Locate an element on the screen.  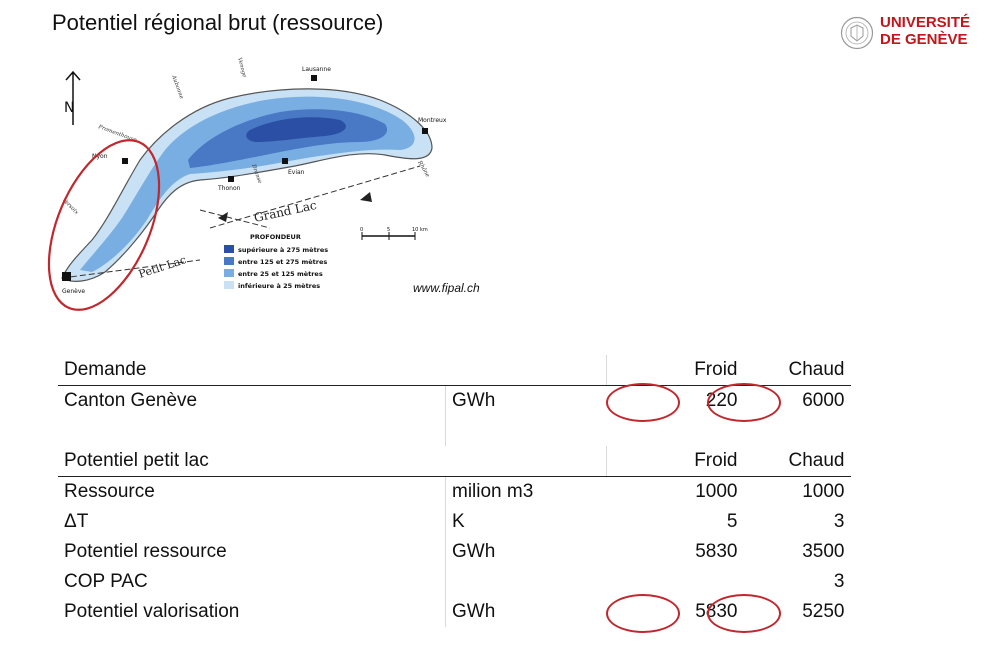
demand-header-froid: Froid is located at coordinates (675, 370).